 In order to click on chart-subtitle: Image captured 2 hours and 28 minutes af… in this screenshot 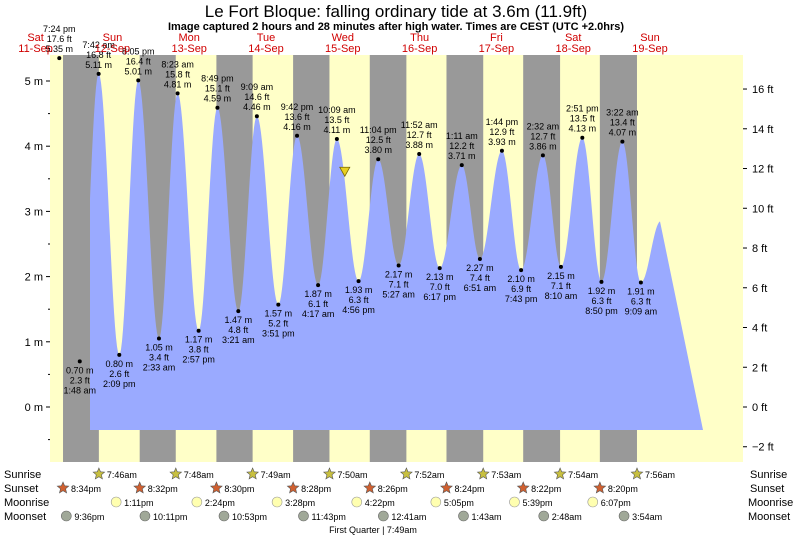, I will do `click(396, 27)`.